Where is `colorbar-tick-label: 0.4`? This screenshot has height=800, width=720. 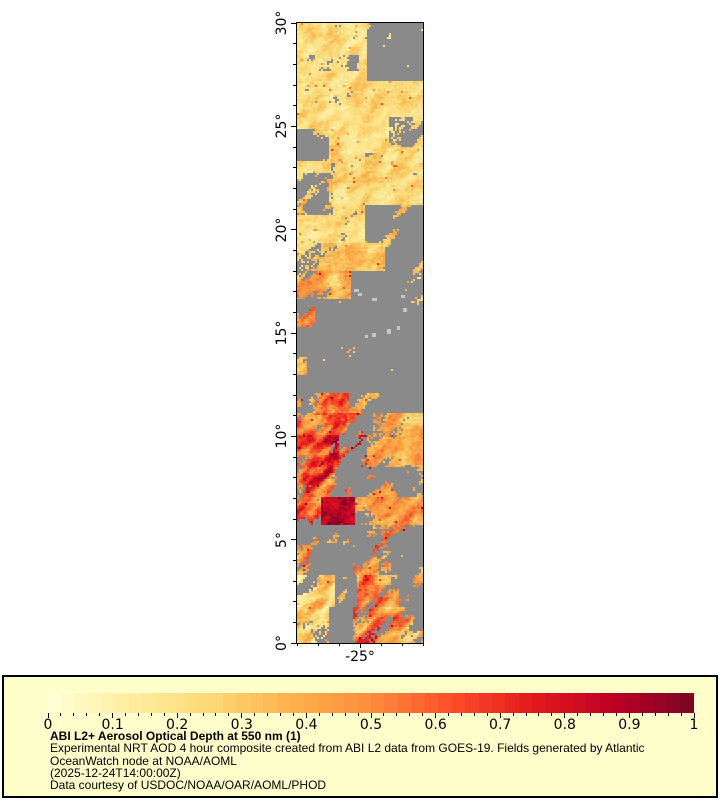 colorbar-tick-label: 0.4 is located at coordinates (306, 725).